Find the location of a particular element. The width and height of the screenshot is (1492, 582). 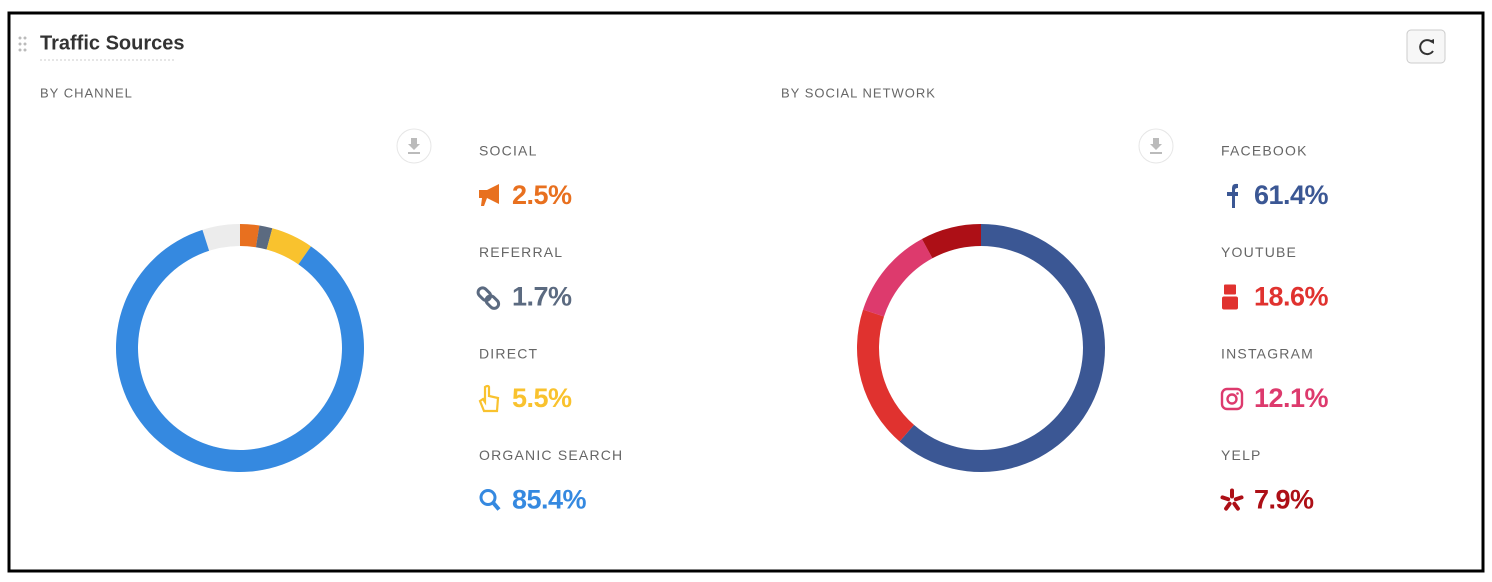

legend-label: INSTAGRAM is located at coordinates (1267, 354).